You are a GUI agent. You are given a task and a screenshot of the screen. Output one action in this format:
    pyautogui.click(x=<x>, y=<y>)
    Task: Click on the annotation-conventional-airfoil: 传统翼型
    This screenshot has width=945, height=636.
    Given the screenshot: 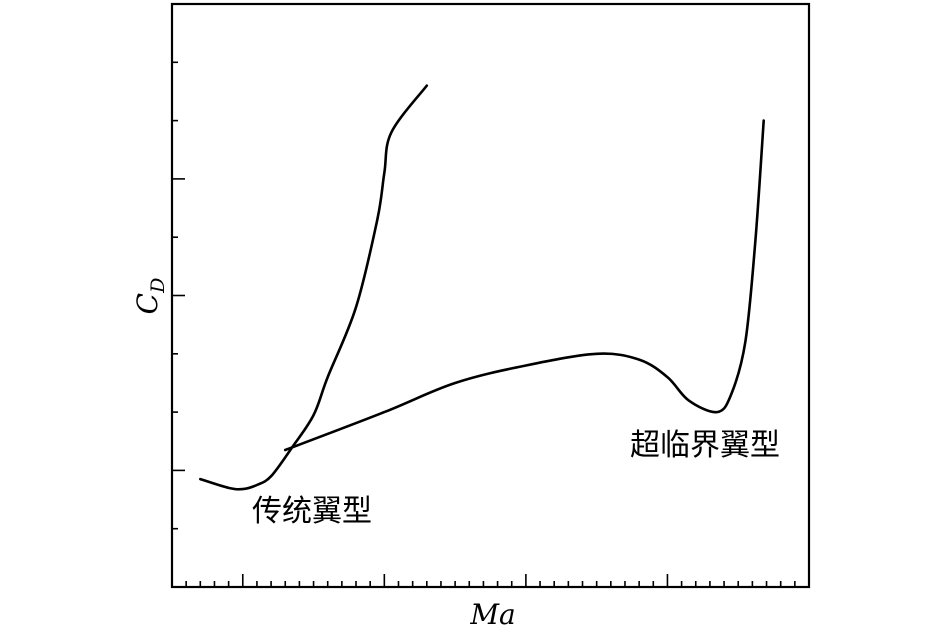 What is the action you would take?
    pyautogui.click(x=312, y=511)
    